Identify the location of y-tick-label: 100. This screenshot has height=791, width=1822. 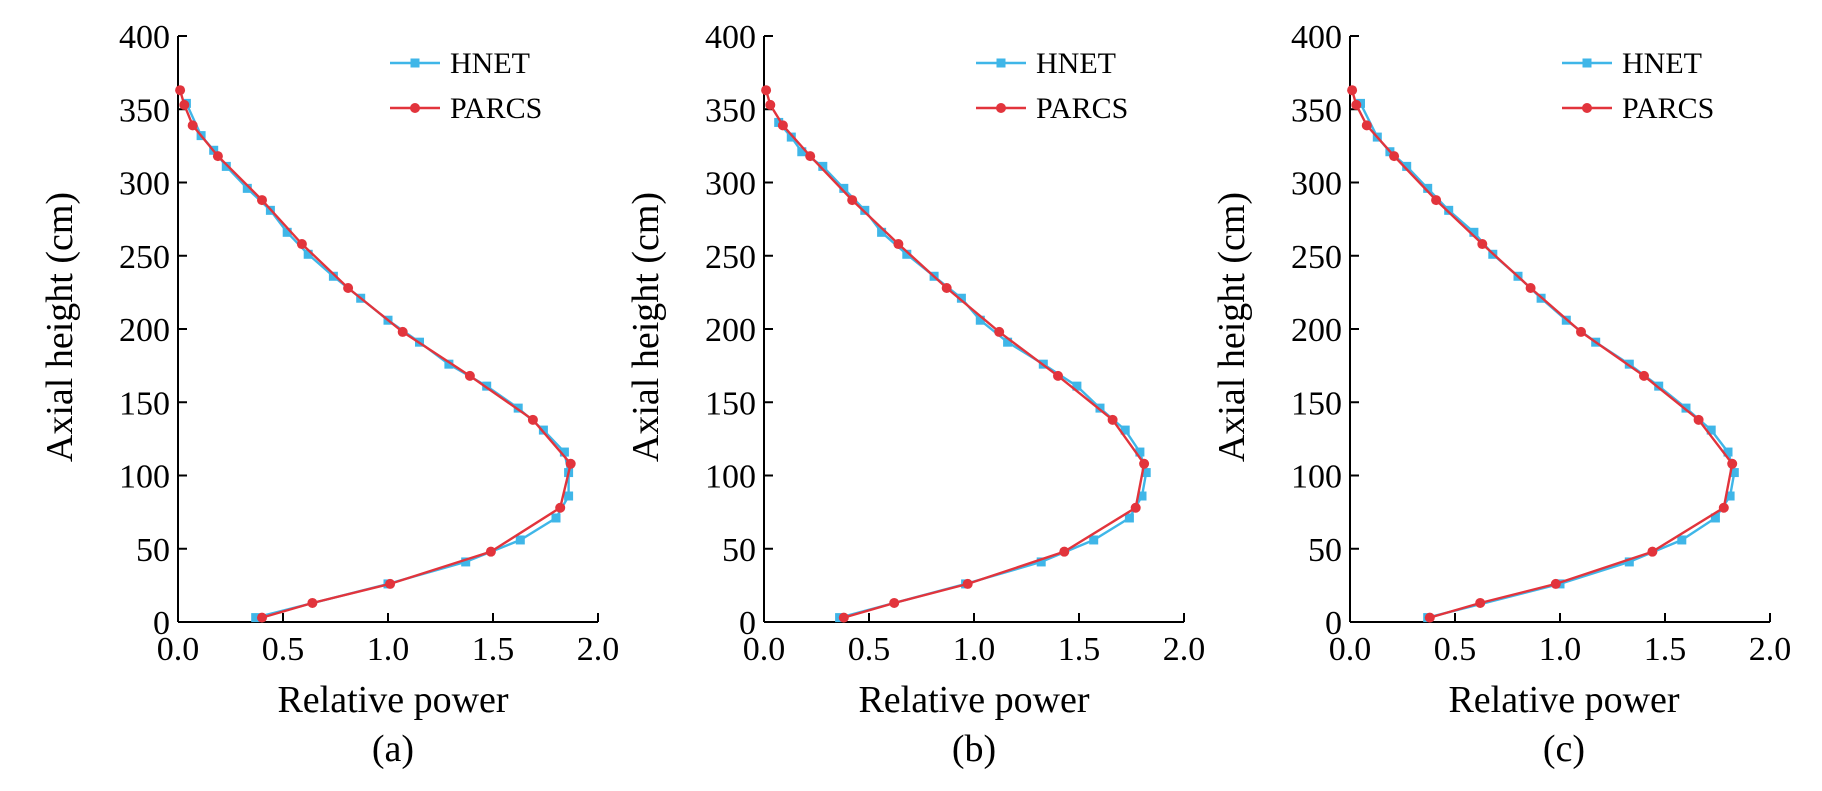
(730, 477).